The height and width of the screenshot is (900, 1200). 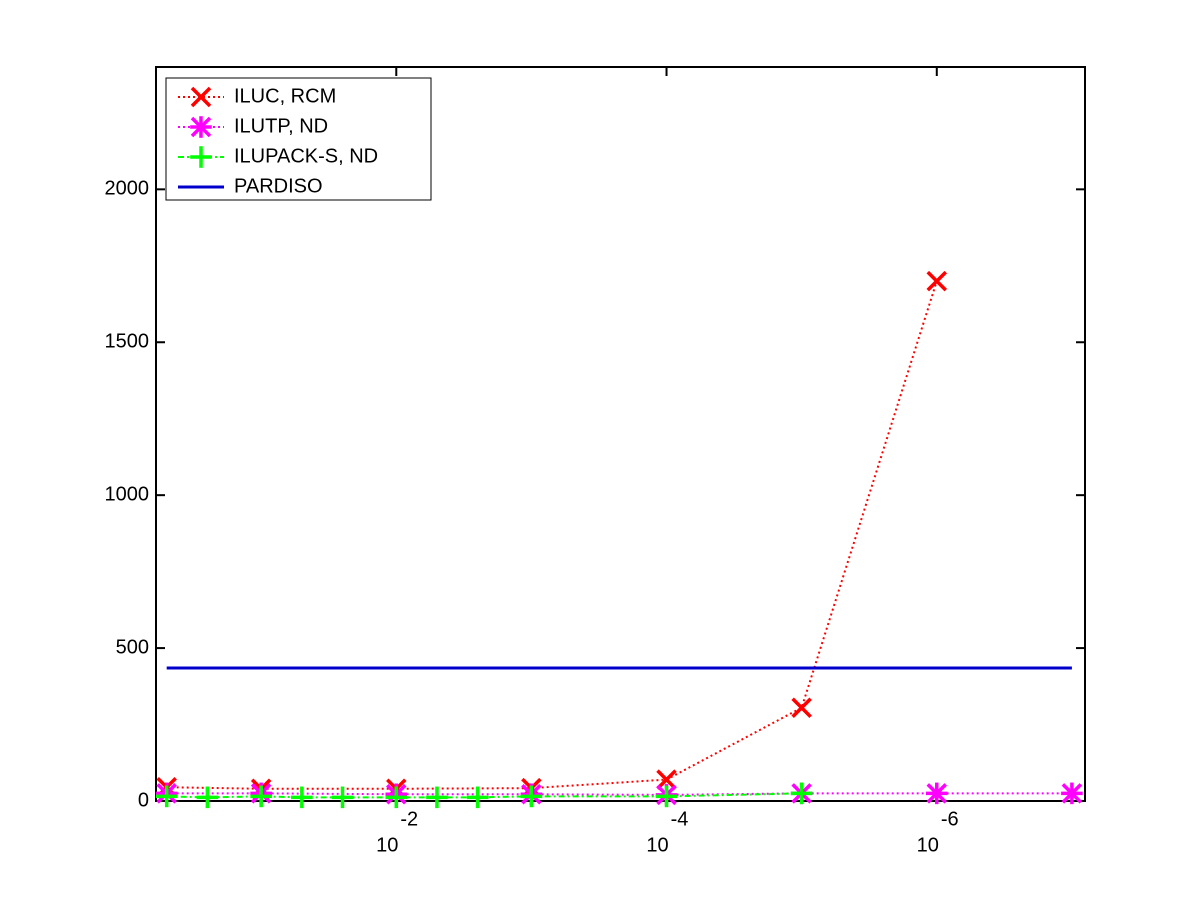 I want to click on y-tick-label: 0, so click(x=143, y=800).